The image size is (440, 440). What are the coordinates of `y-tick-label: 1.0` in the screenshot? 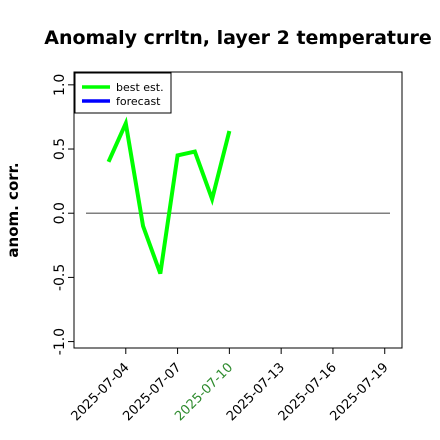 It's located at (60, 85).